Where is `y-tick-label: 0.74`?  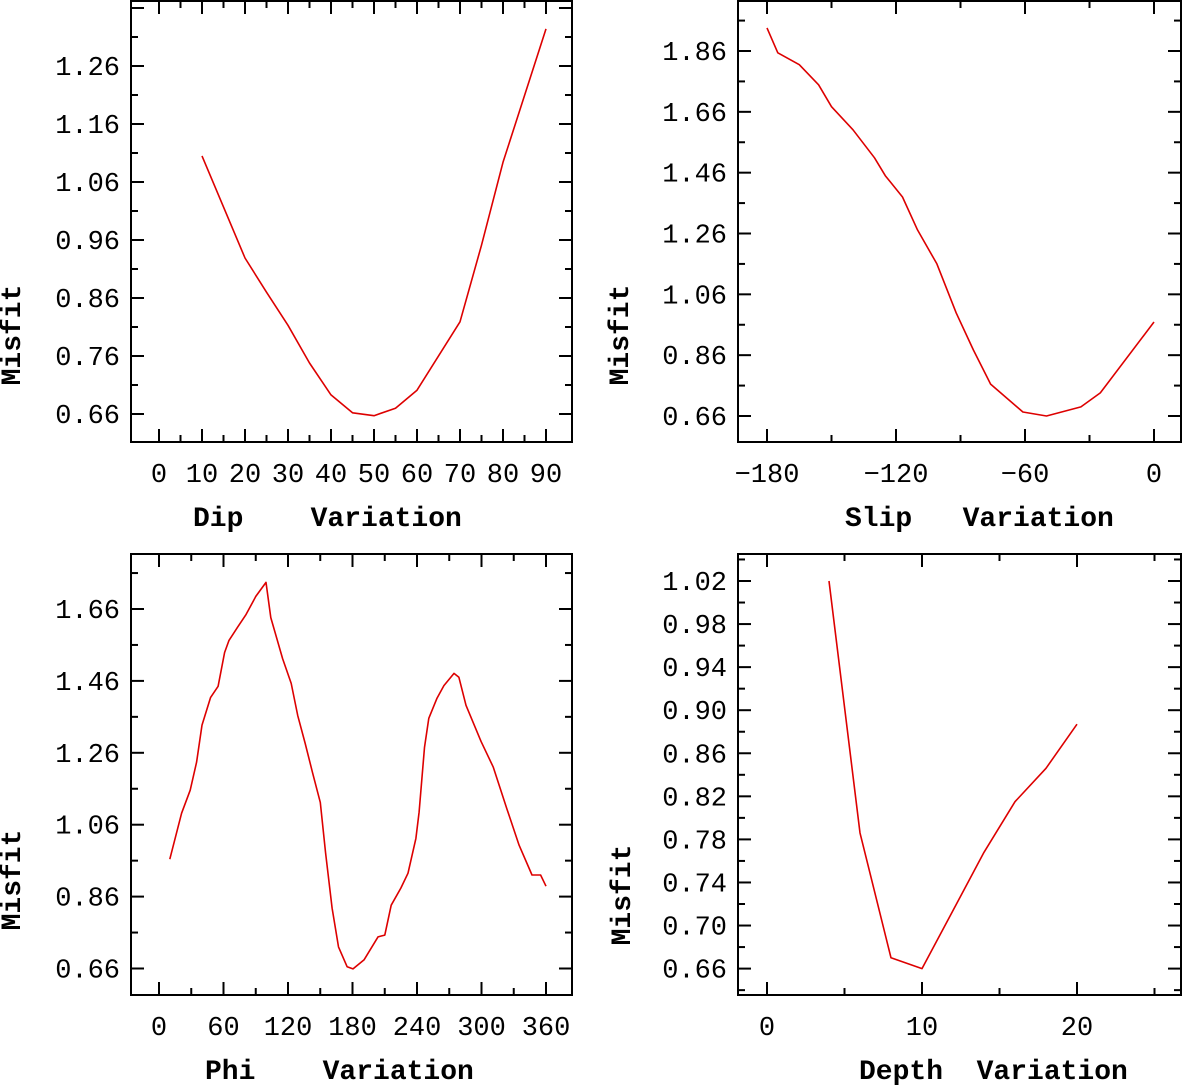 y-tick-label: 0.74 is located at coordinates (694, 885).